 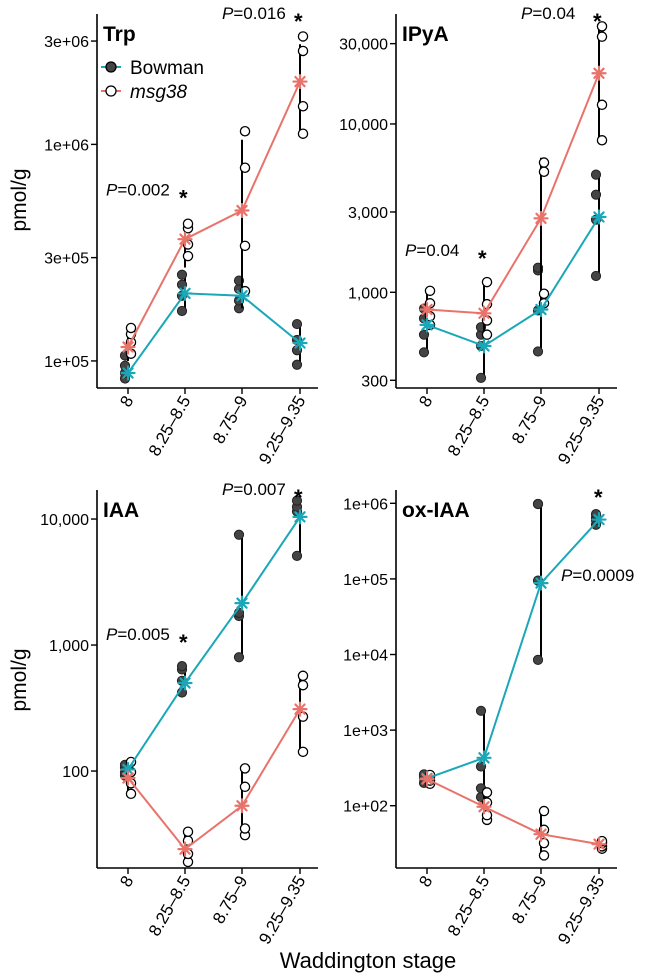 I want to click on x-tick-label: 9.25–9.35, so click(x=282, y=430).